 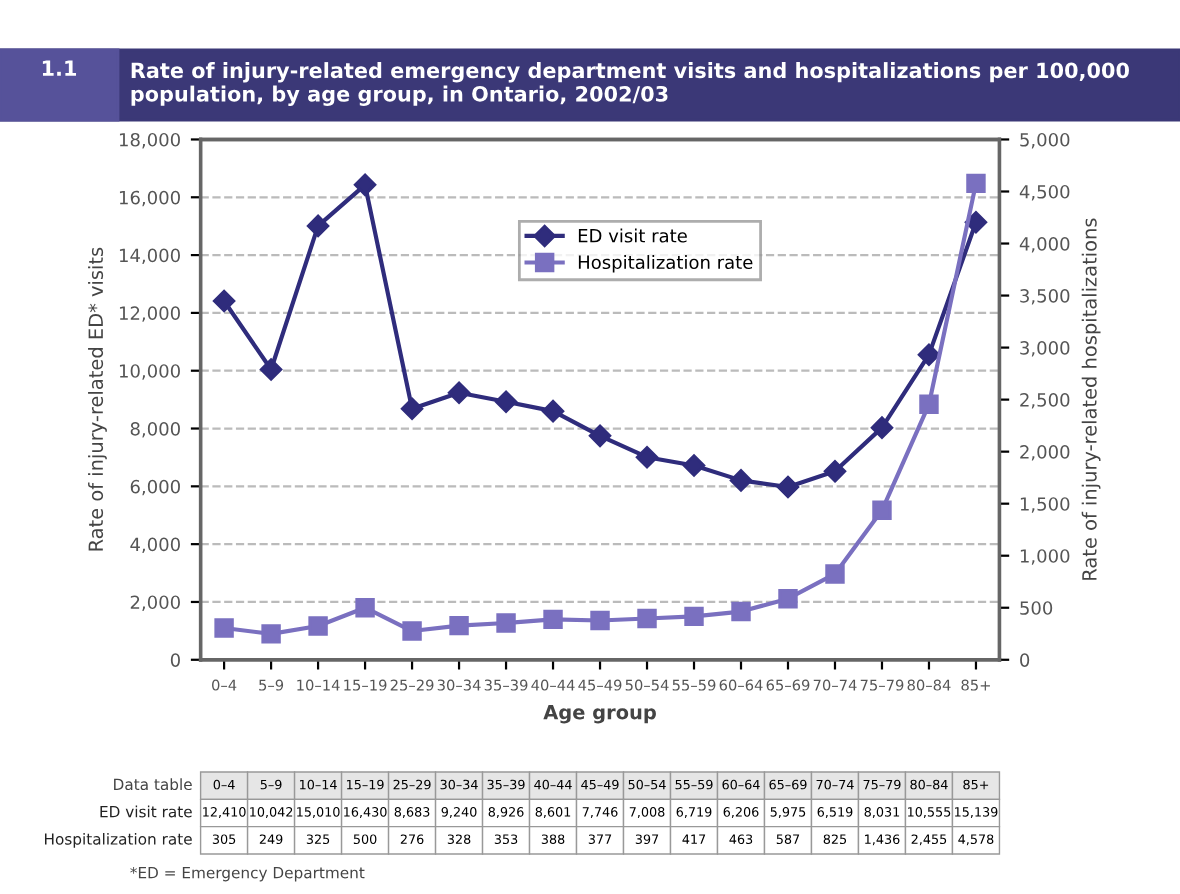 What do you see at coordinates (630, 84) in the screenshot?
I see `chart-title: Rate of injury-related emergency department visits and hospitalizations per 100,000 population, by age group, in Ontario, 2002/03` at bounding box center [630, 84].